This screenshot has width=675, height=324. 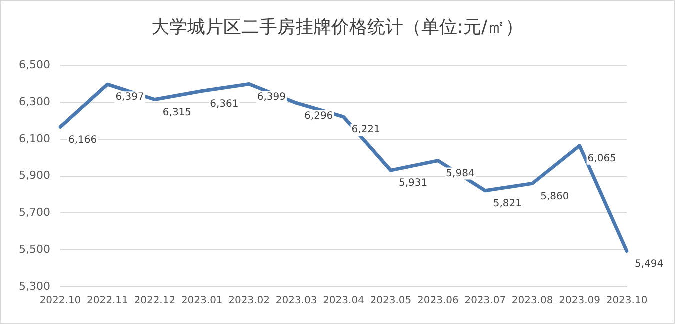 I want to click on x-tick-label: 2023.03, so click(x=297, y=301).